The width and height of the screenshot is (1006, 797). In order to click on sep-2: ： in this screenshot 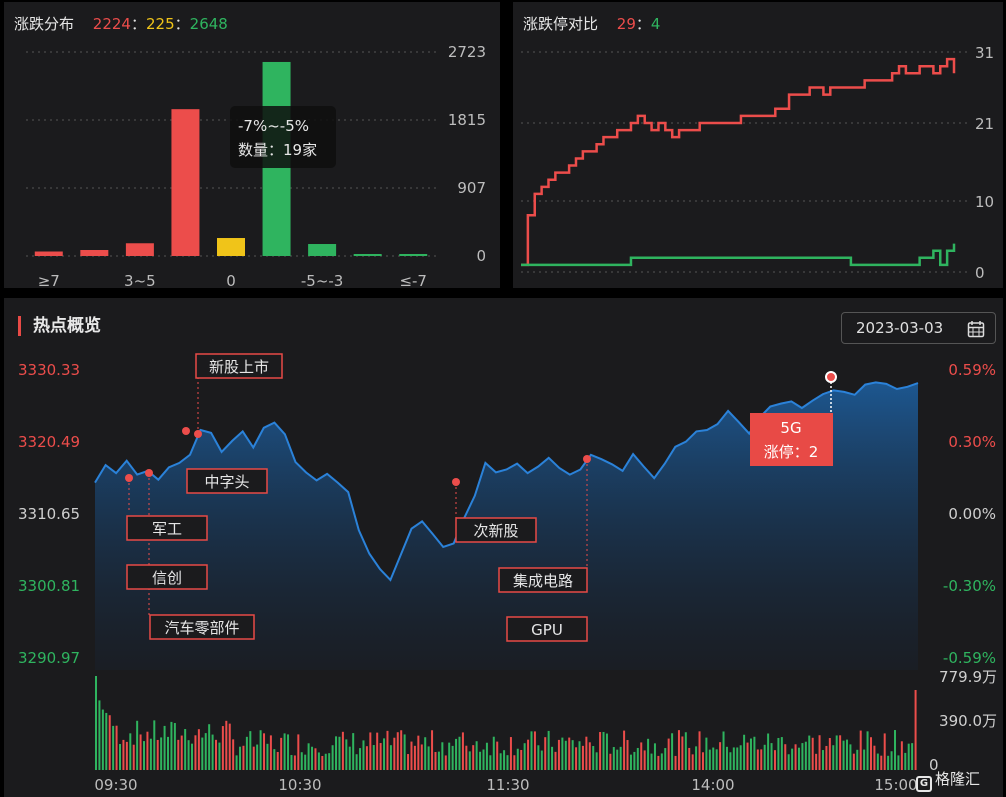, I will do `click(182, 24)`.